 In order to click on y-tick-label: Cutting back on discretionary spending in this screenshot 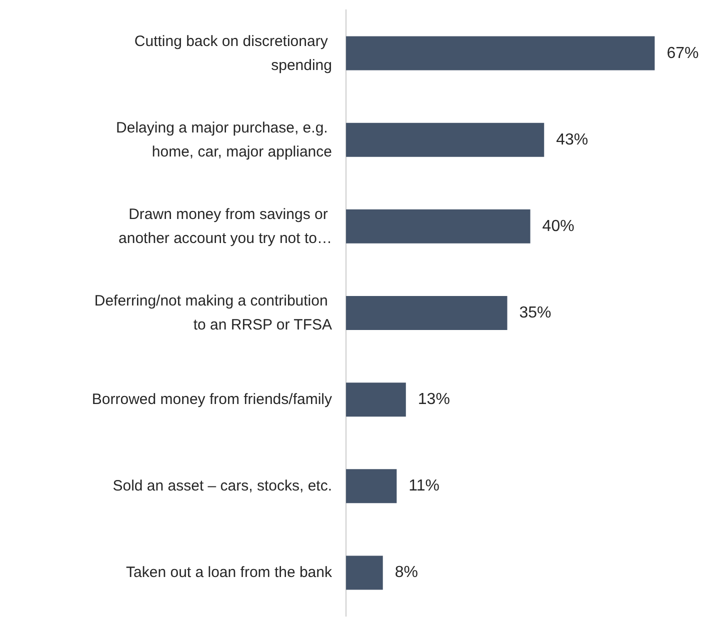, I will do `click(233, 53)`.